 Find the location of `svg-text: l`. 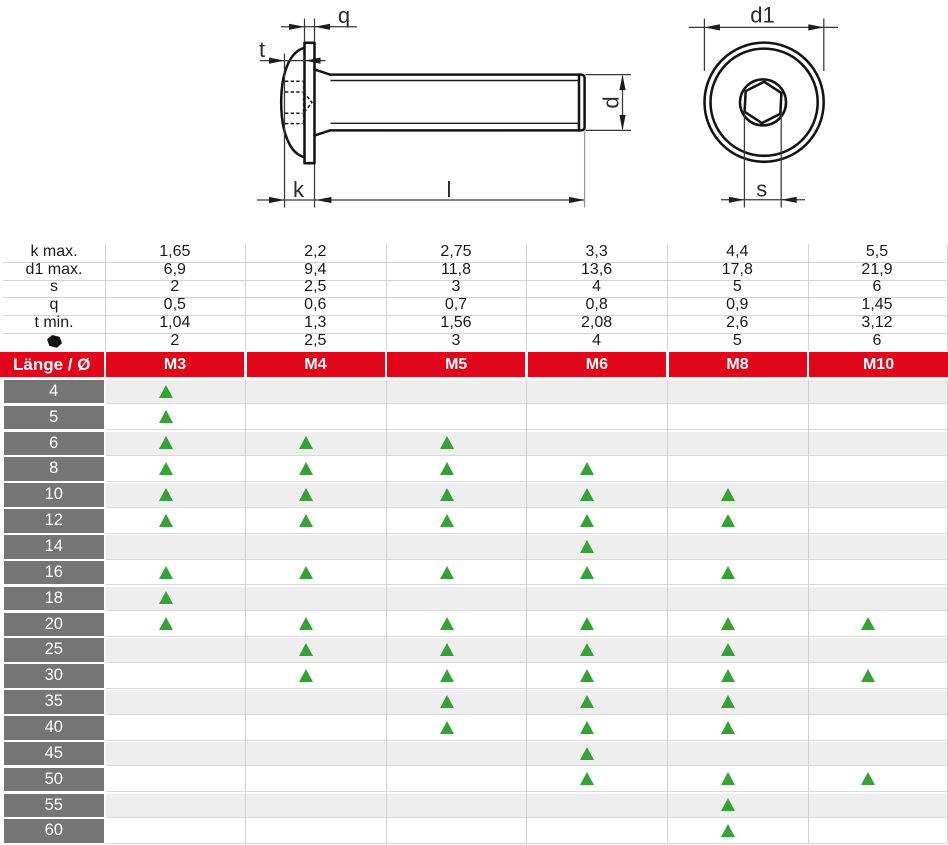

svg-text: l is located at coordinates (449, 189).